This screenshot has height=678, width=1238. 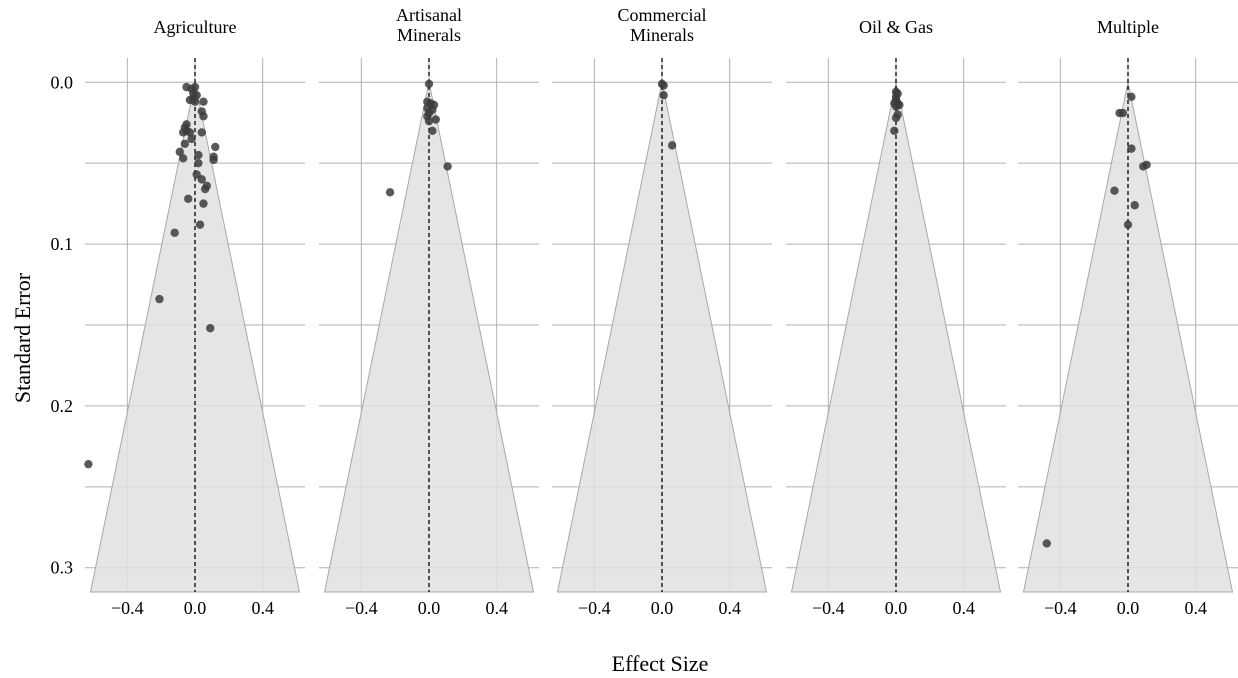 What do you see at coordinates (195, 27) in the screenshot?
I see `panel-title: Agriculture` at bounding box center [195, 27].